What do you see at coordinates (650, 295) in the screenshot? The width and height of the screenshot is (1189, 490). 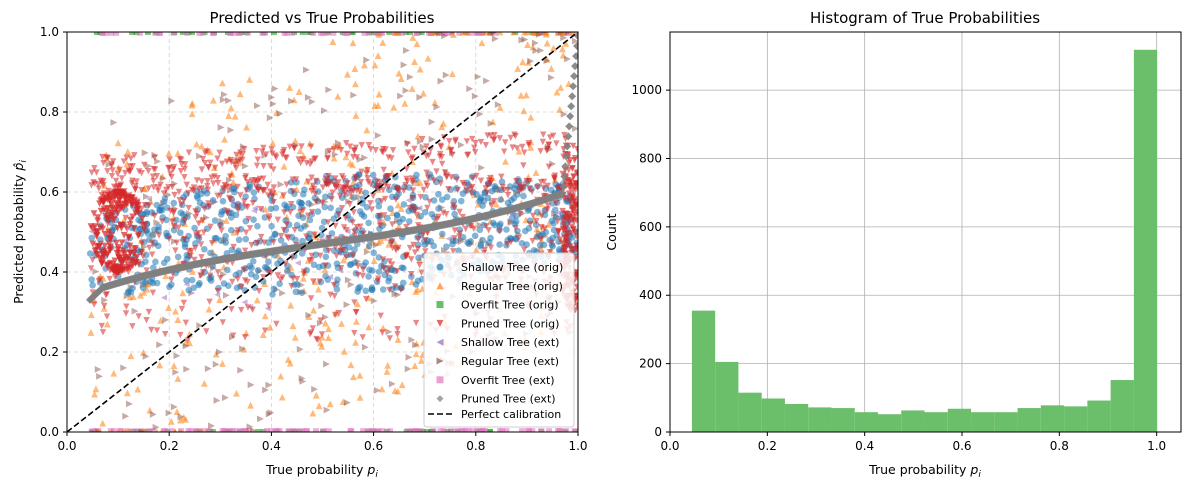 I see `histogram-y-tick-label: 400` at bounding box center [650, 295].